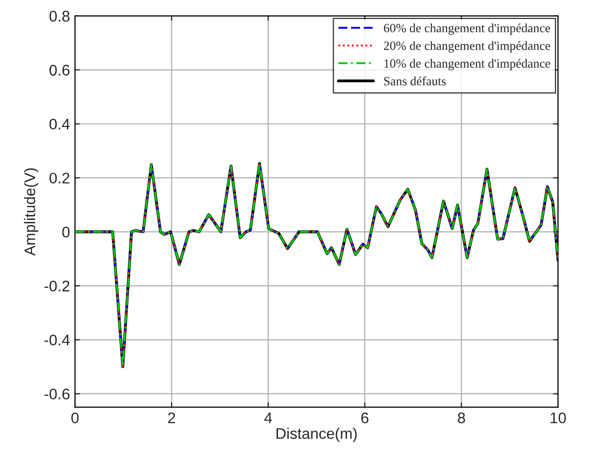 The image size is (600, 455). What do you see at coordinates (467, 64) in the screenshot?
I see `legend-label: 10% de changement d'impédance` at bounding box center [467, 64].